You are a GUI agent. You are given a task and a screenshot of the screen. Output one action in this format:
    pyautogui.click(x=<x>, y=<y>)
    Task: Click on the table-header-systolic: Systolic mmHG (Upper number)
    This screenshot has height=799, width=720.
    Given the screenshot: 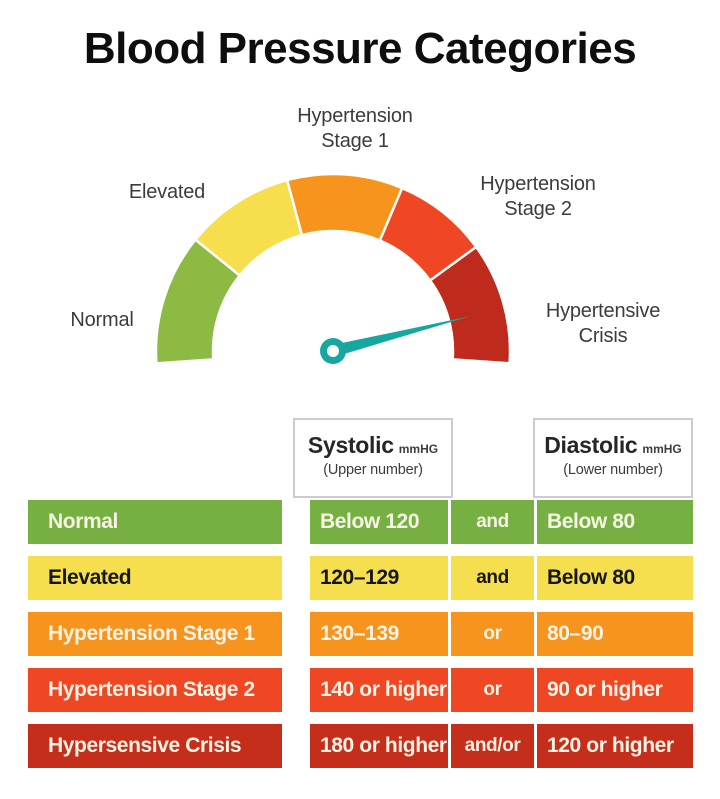 What is the action you would take?
    pyautogui.click(x=373, y=458)
    